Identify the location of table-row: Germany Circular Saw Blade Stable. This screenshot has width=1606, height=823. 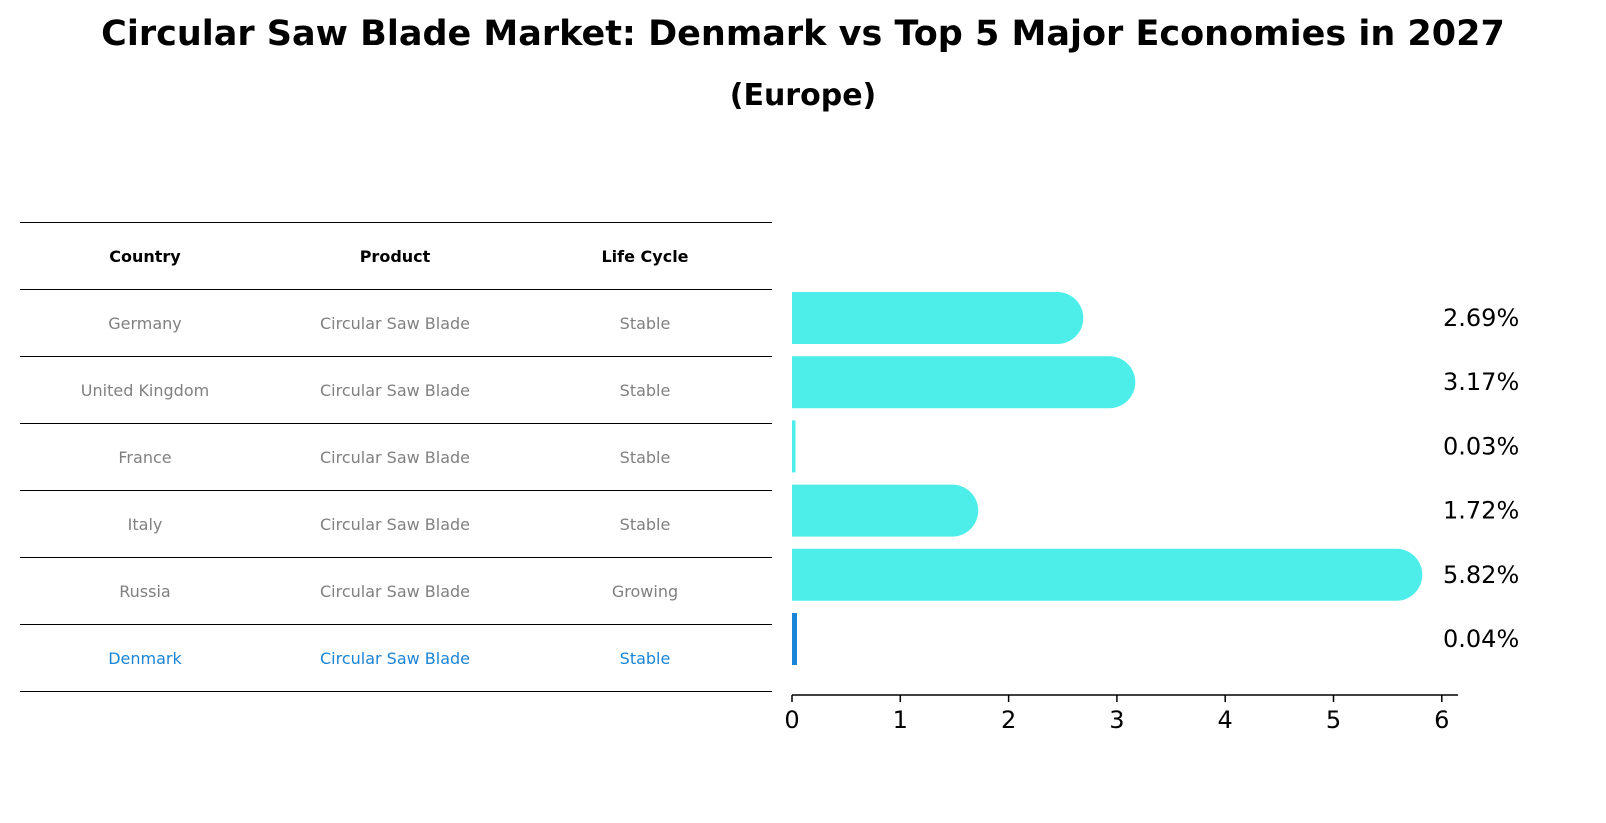
(396, 322).